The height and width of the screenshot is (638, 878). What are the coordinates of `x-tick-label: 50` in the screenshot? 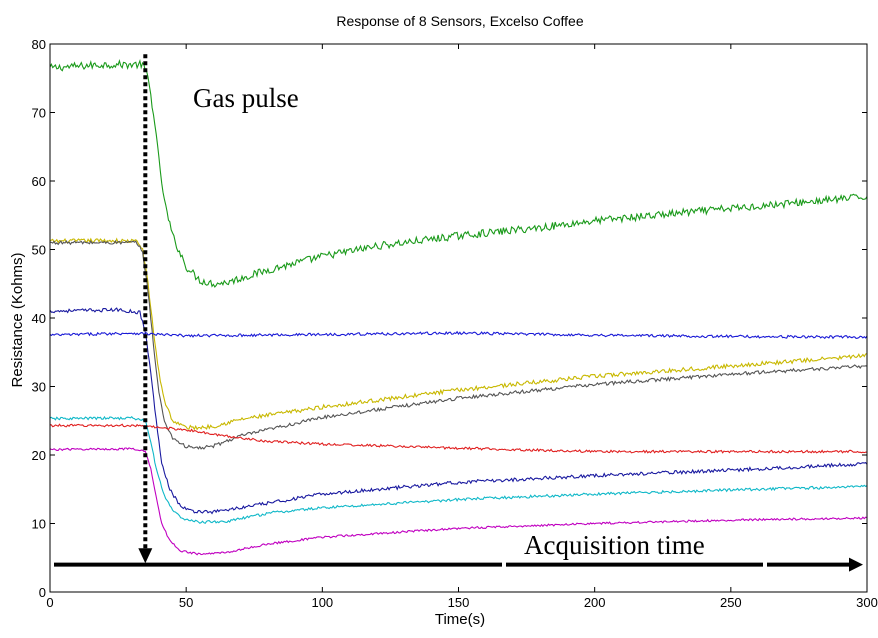 It's located at (186, 602).